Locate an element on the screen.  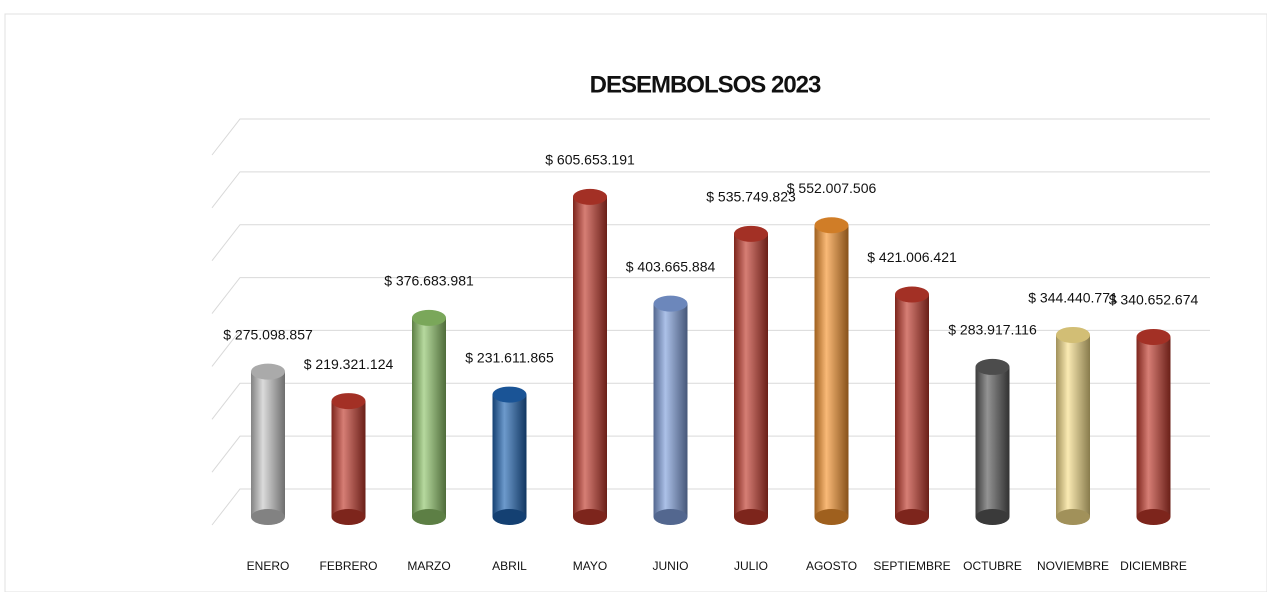
data-label: $ 231.611.865 is located at coordinates (509, 357).